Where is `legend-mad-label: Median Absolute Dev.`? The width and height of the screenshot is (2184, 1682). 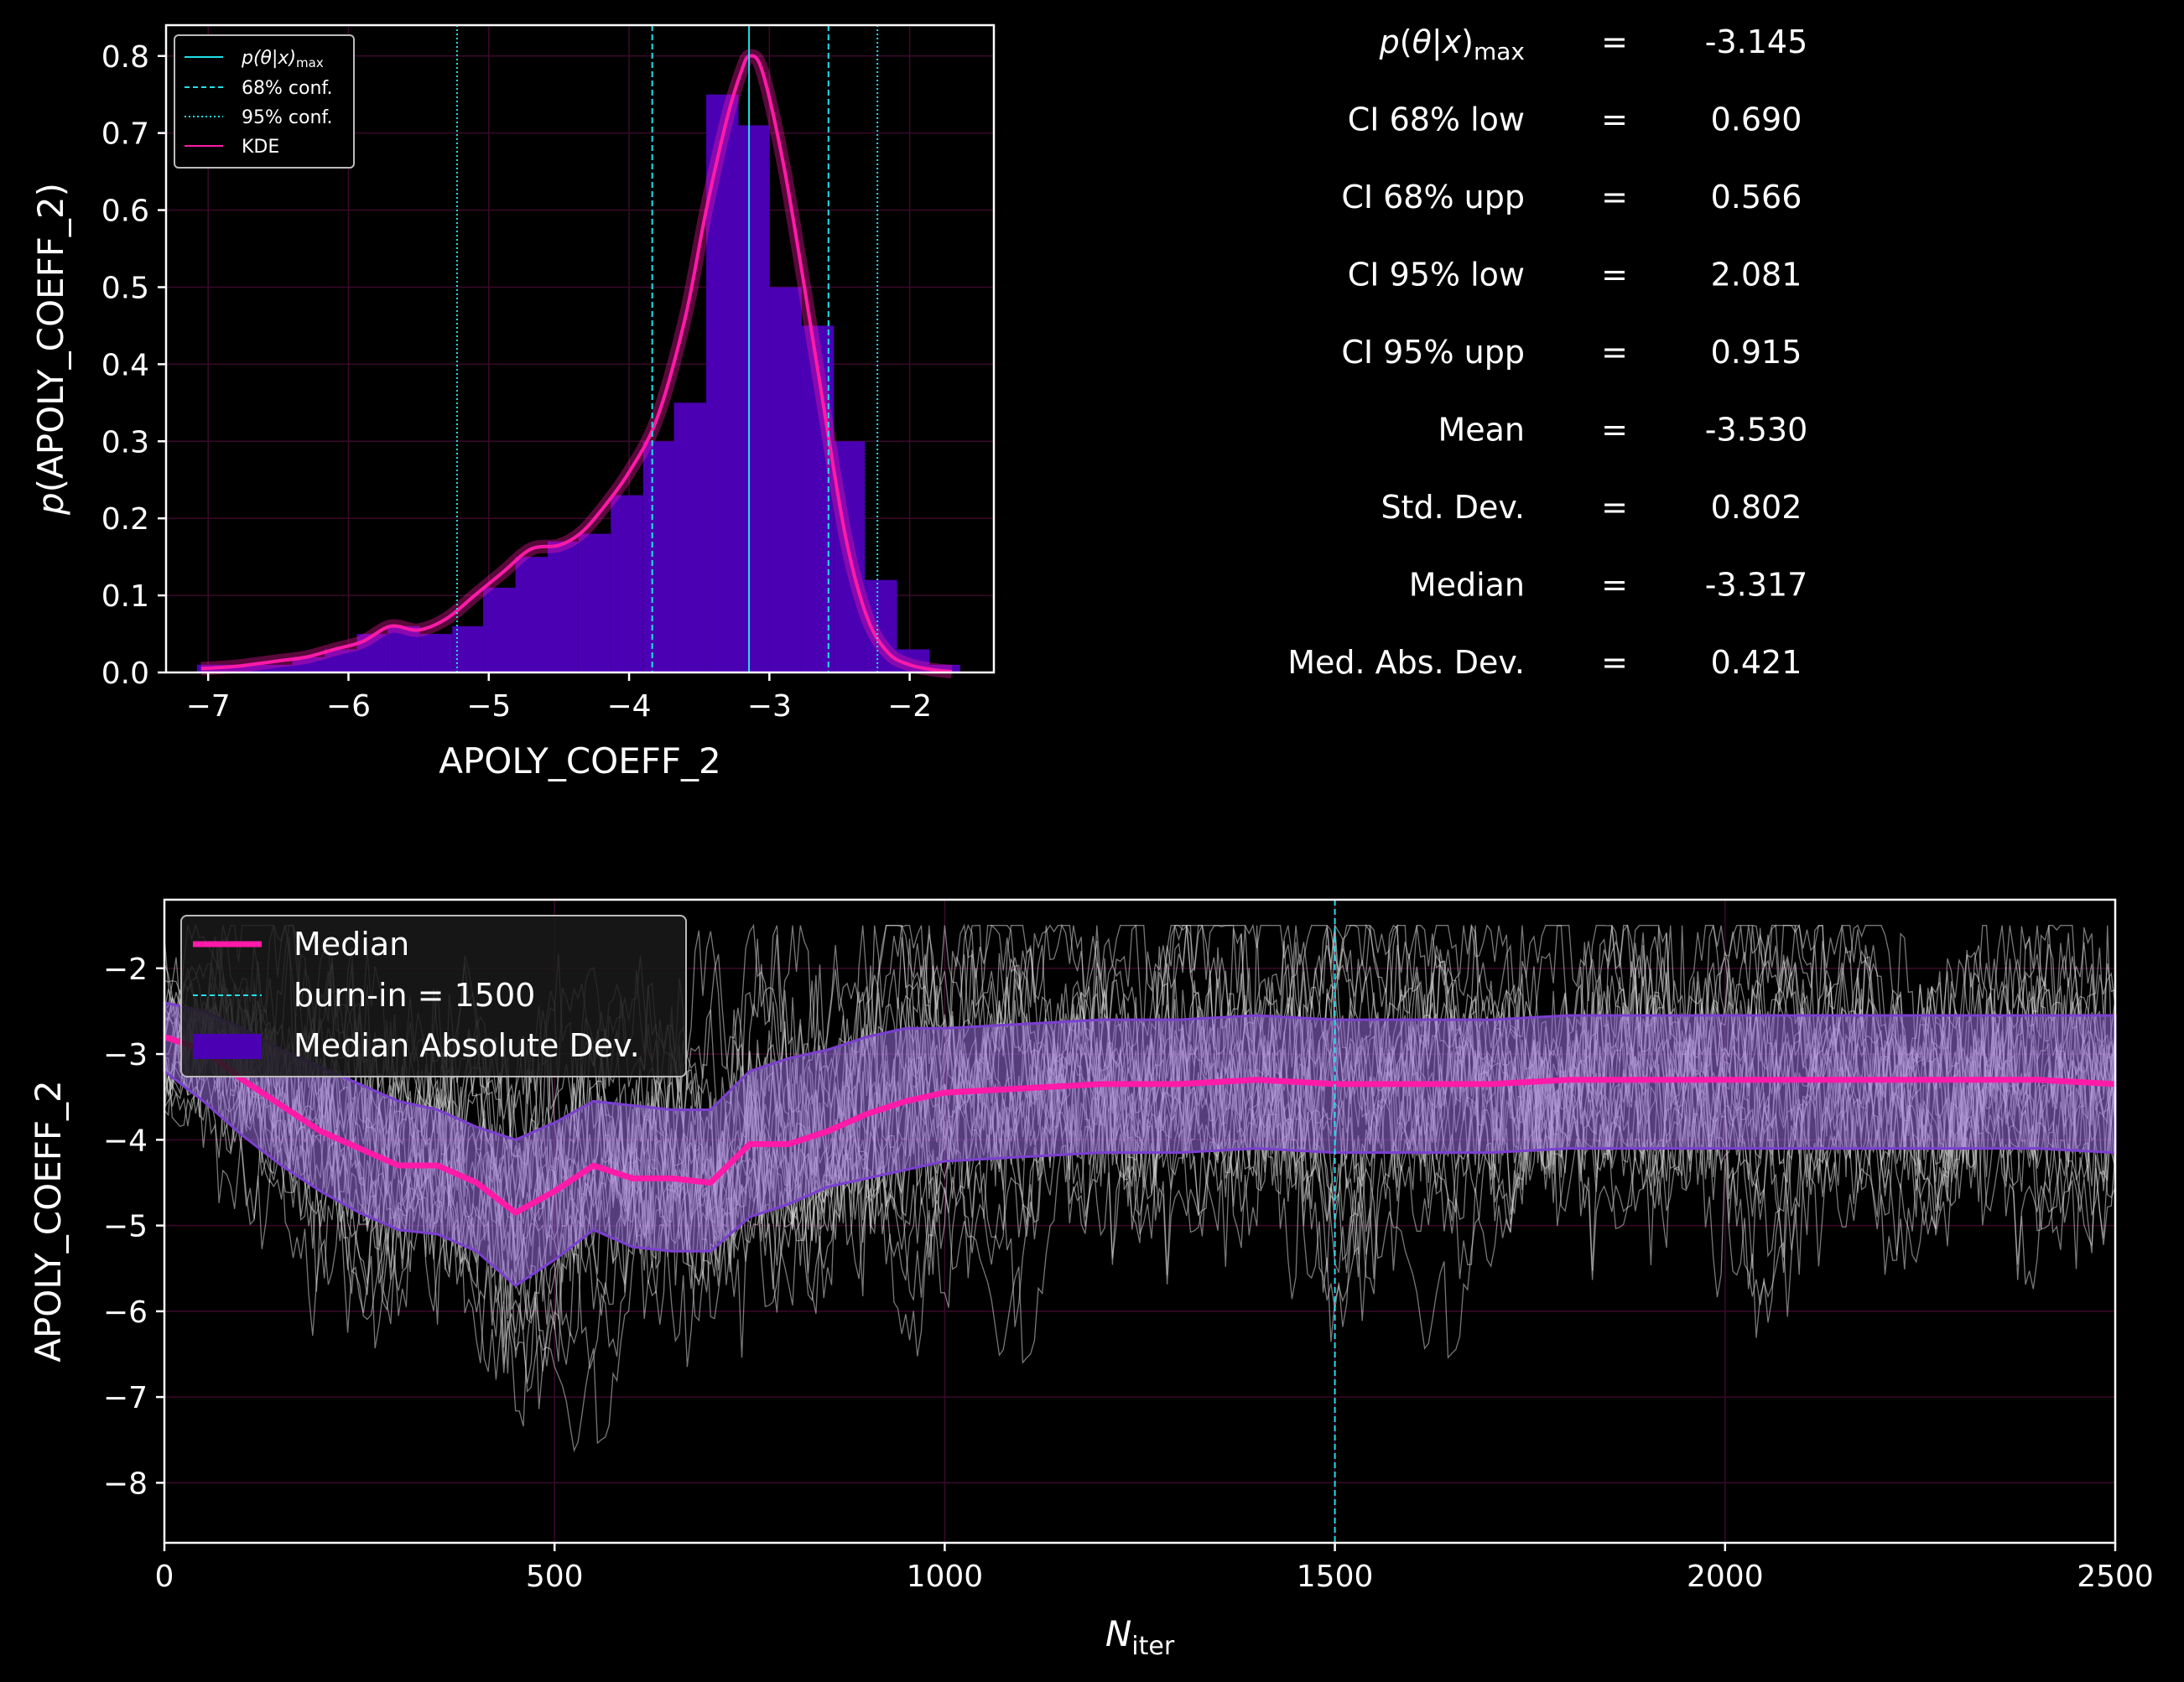
legend-mad-label: Median Absolute Dev. is located at coordinates (467, 1045).